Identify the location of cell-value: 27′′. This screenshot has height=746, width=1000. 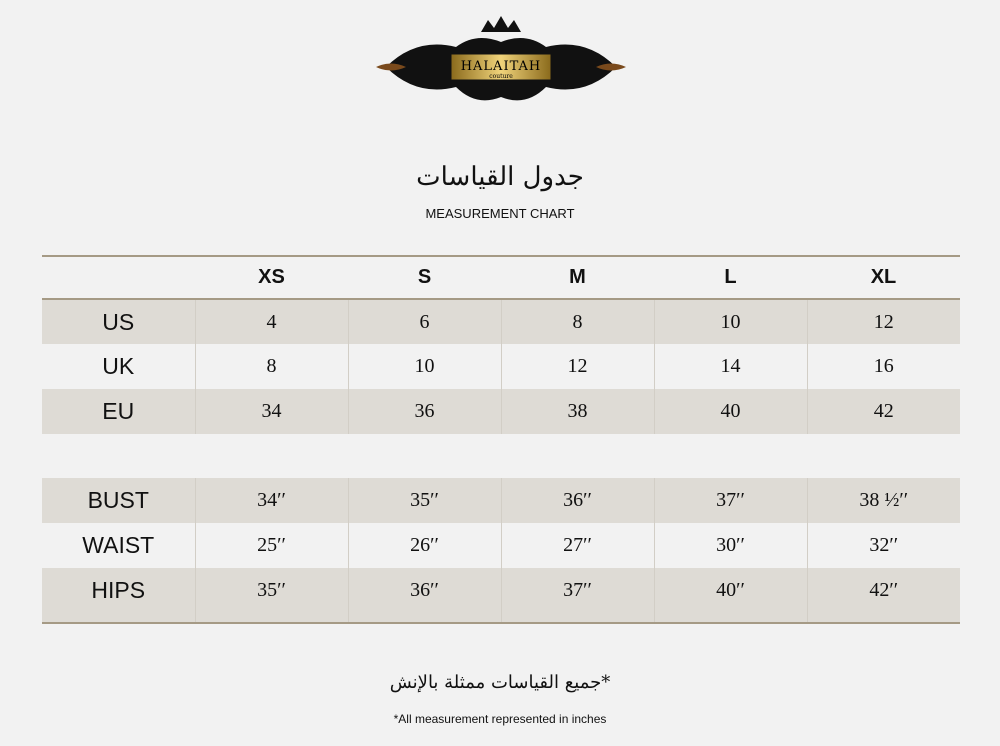
(577, 545).